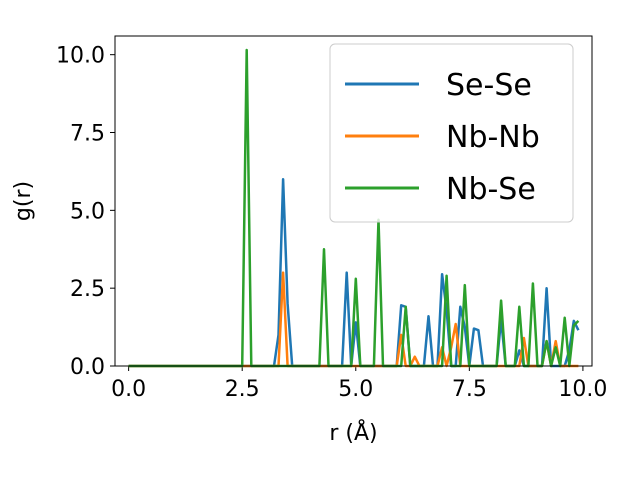 The image size is (640, 480). What do you see at coordinates (87, 289) in the screenshot?
I see `y-tick-label: 2.5` at bounding box center [87, 289].